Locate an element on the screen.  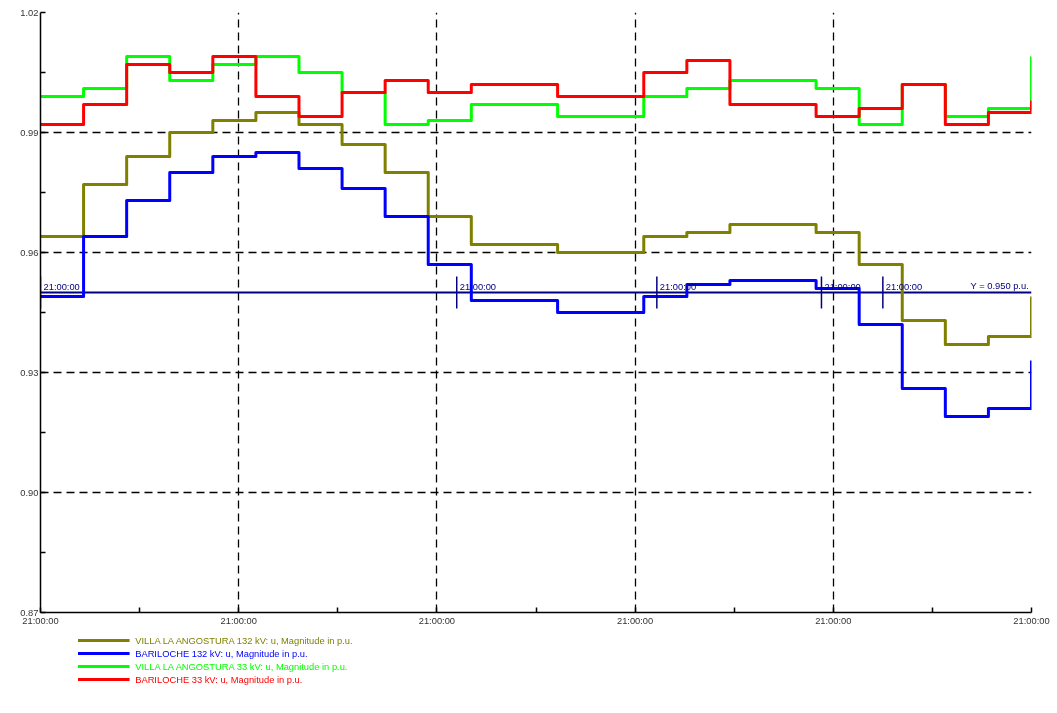
y-tick-label: 1.02 is located at coordinates (29, 12).